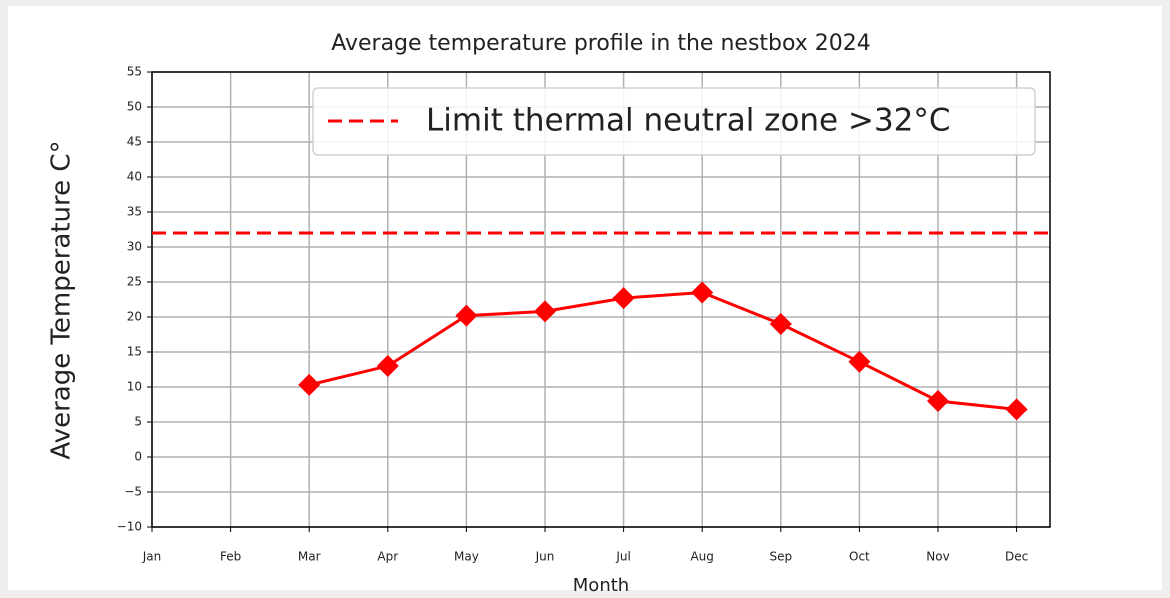  I want to click on y-tick-label: 5, so click(138, 422).